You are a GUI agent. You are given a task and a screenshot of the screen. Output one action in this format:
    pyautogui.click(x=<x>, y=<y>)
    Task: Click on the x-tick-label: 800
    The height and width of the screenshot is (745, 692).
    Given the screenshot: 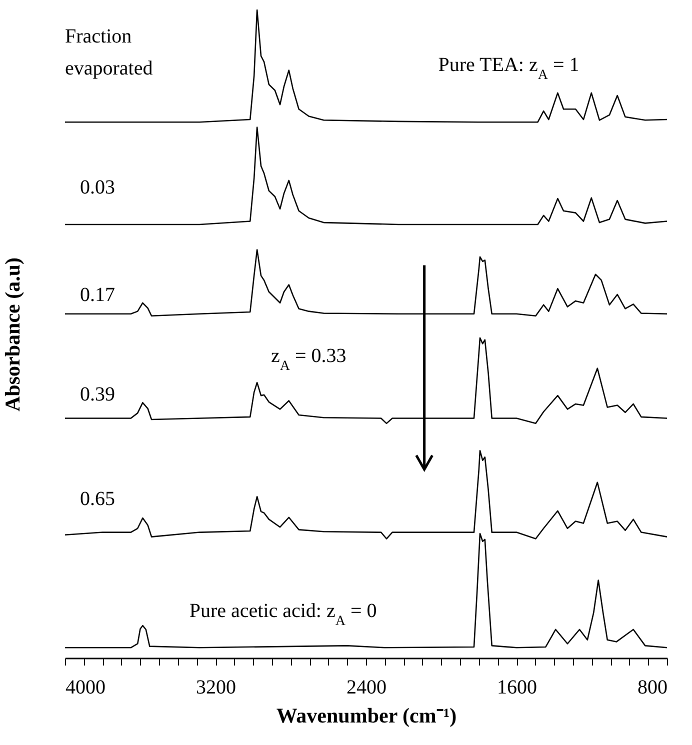 What is the action you would take?
    pyautogui.click(x=653, y=687)
    